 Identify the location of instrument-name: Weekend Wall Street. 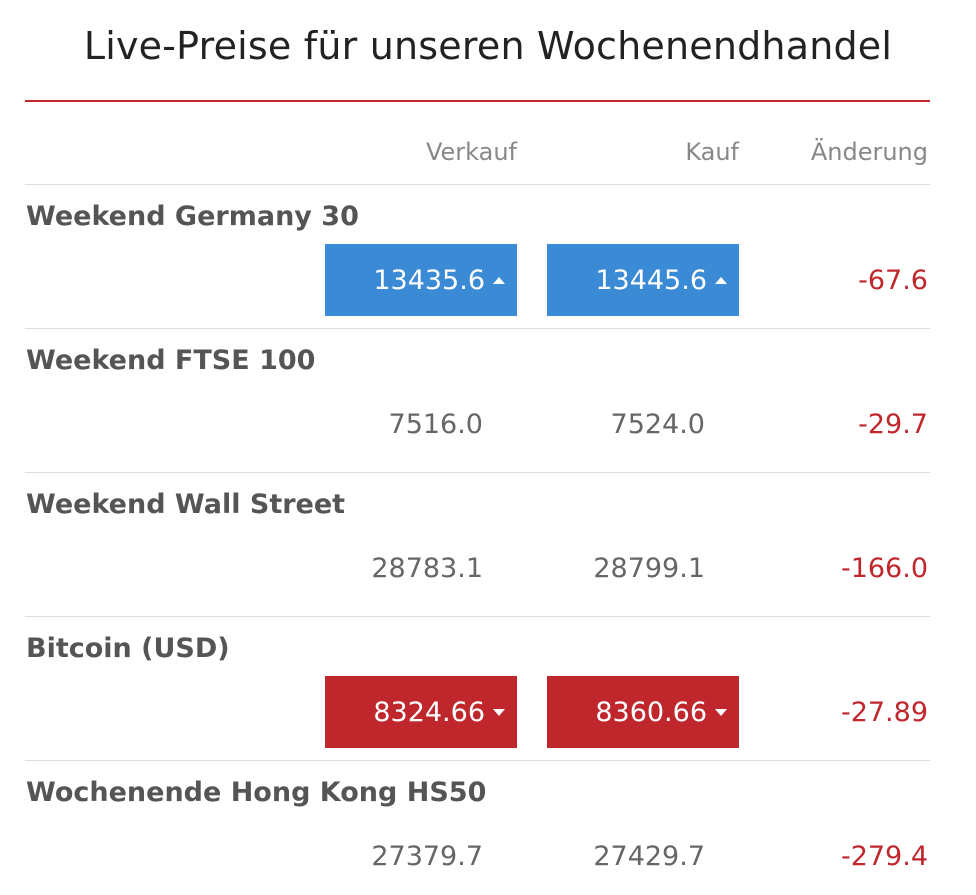
(186, 504).